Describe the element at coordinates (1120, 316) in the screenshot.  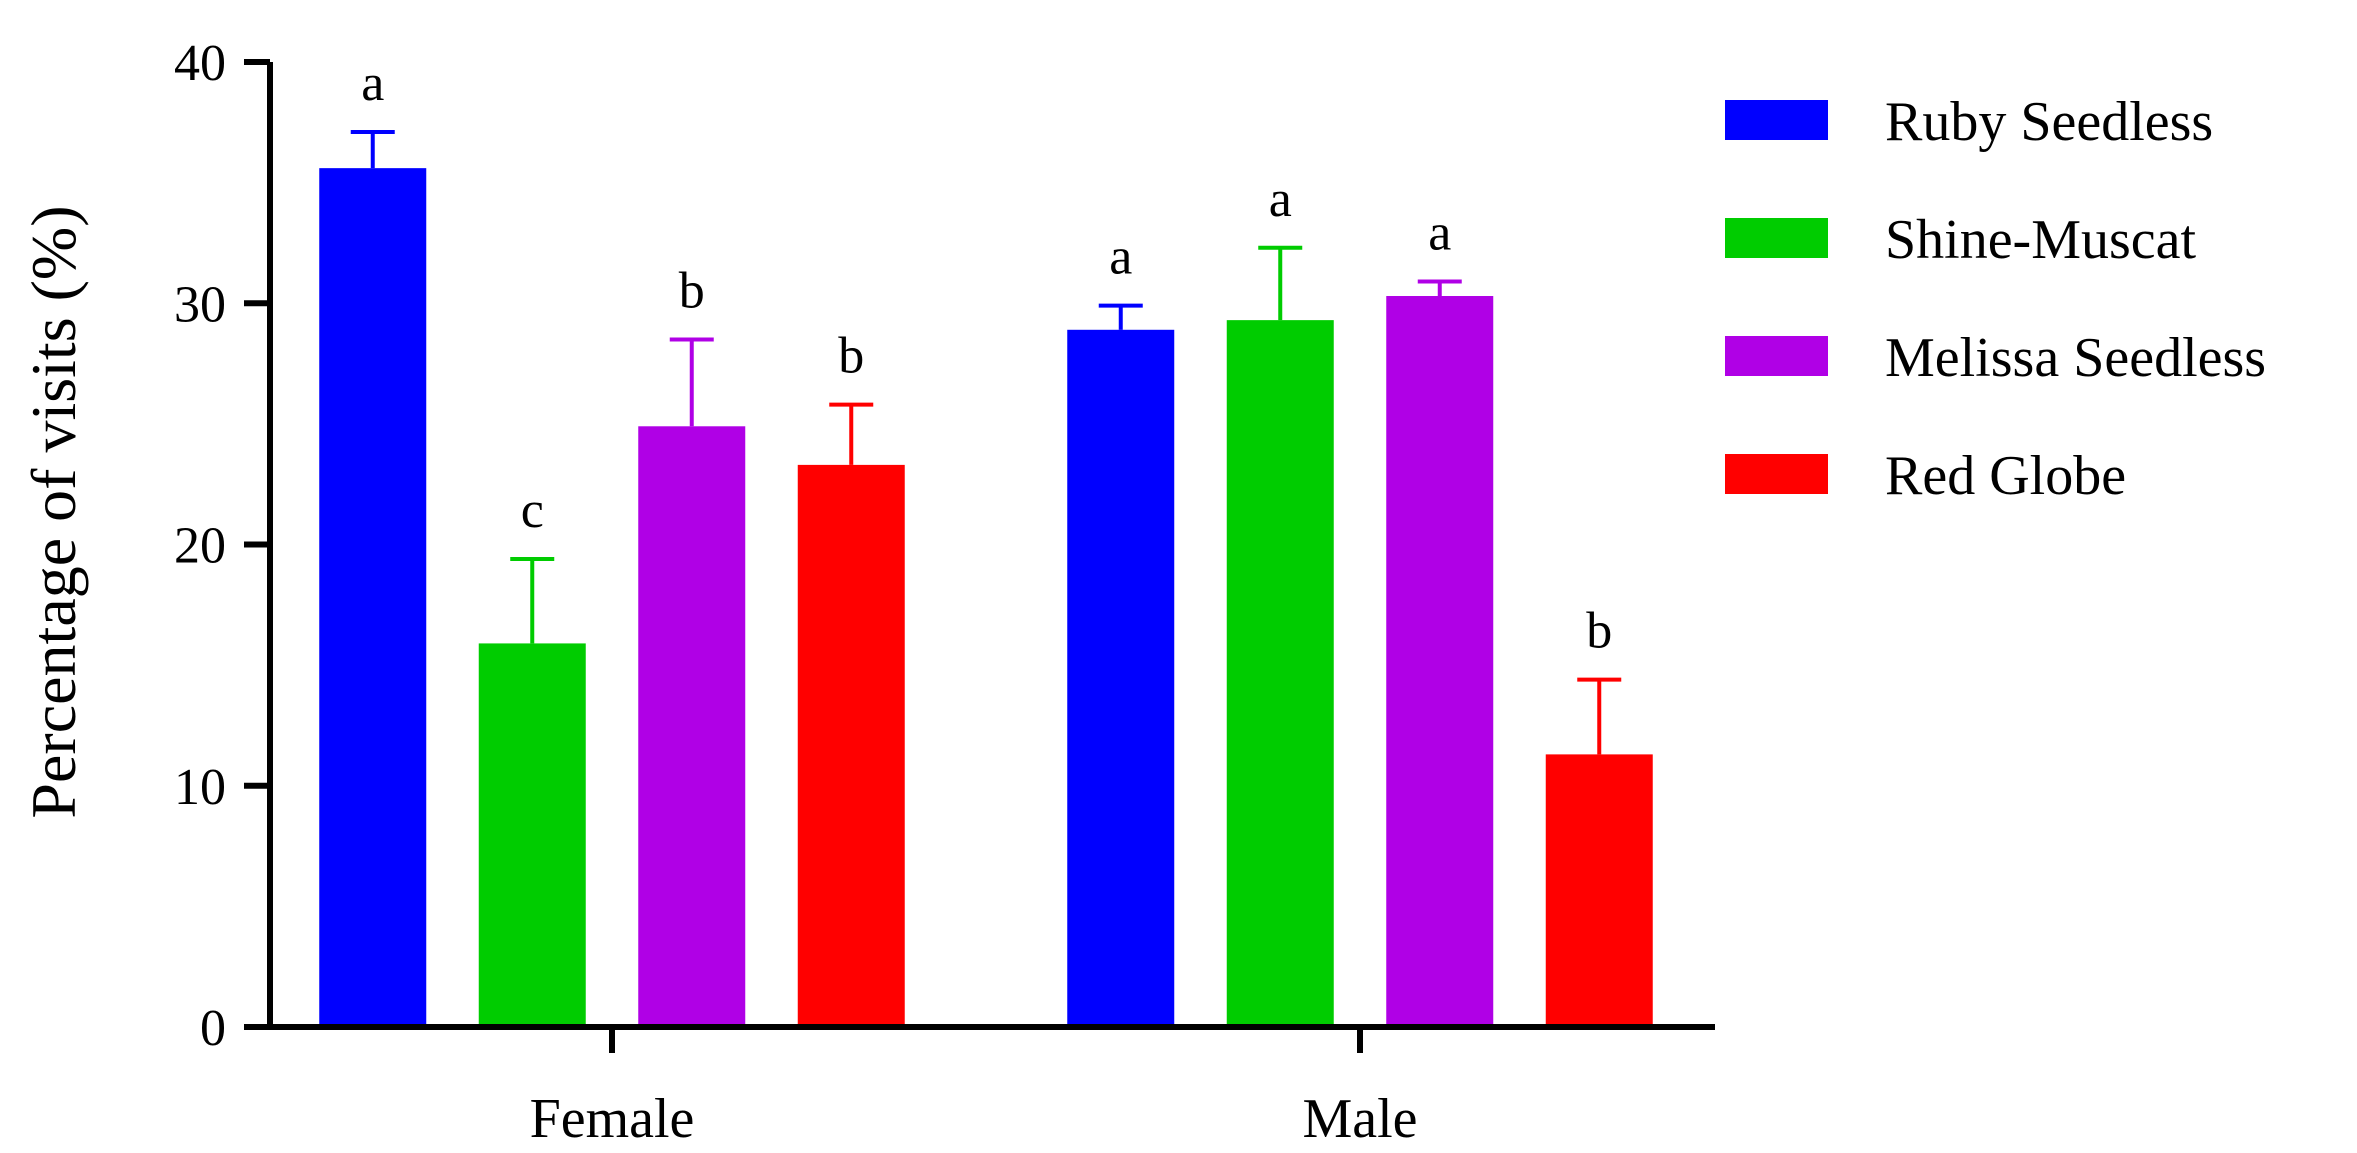
I see `error-bar-male-ruby-seedless` at that location.